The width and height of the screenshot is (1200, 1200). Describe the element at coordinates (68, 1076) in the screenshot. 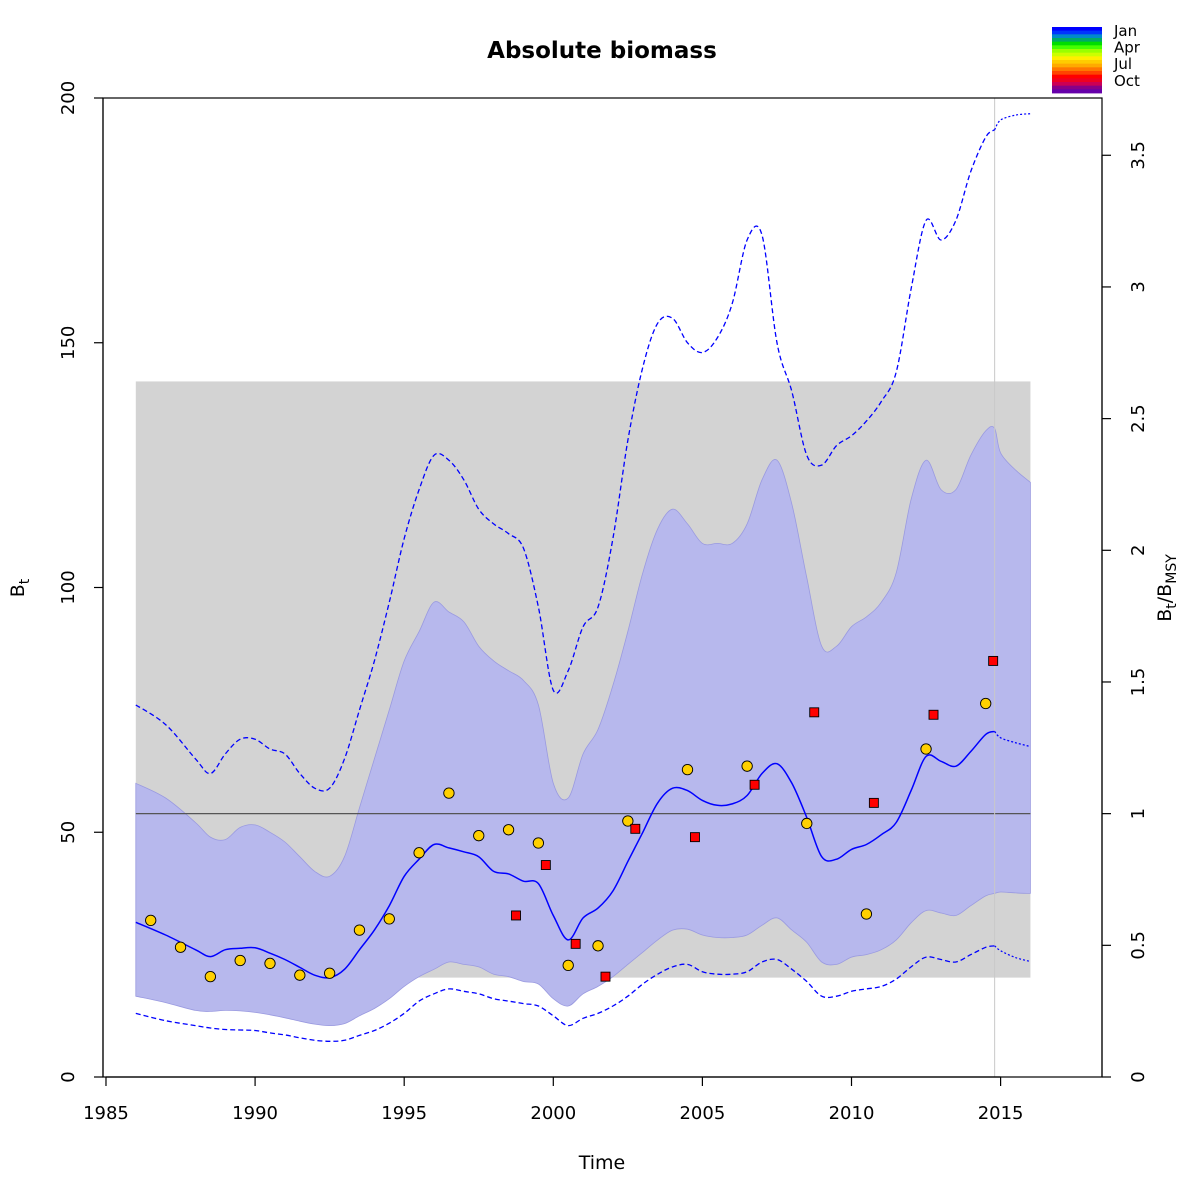

I see `y-tick-label: 0` at that location.